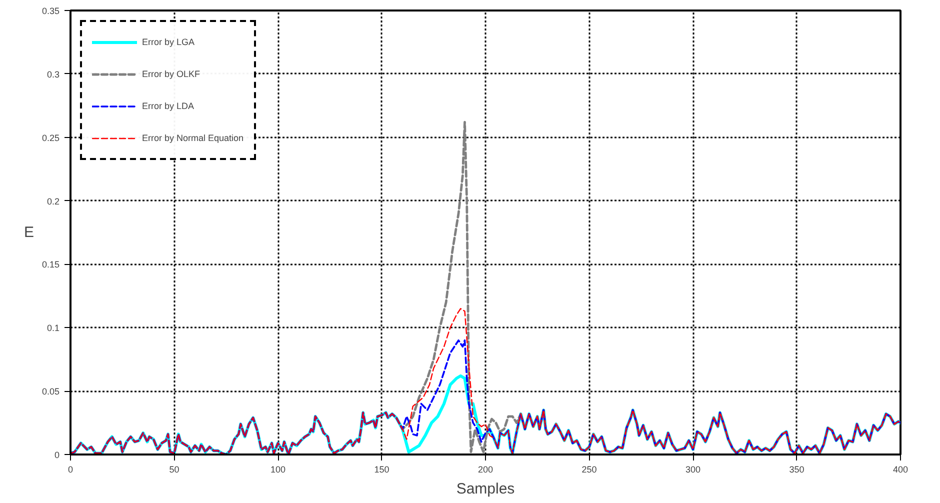 The image size is (940, 503). I want to click on legend-label: Error by Normal Equation, so click(193, 138).